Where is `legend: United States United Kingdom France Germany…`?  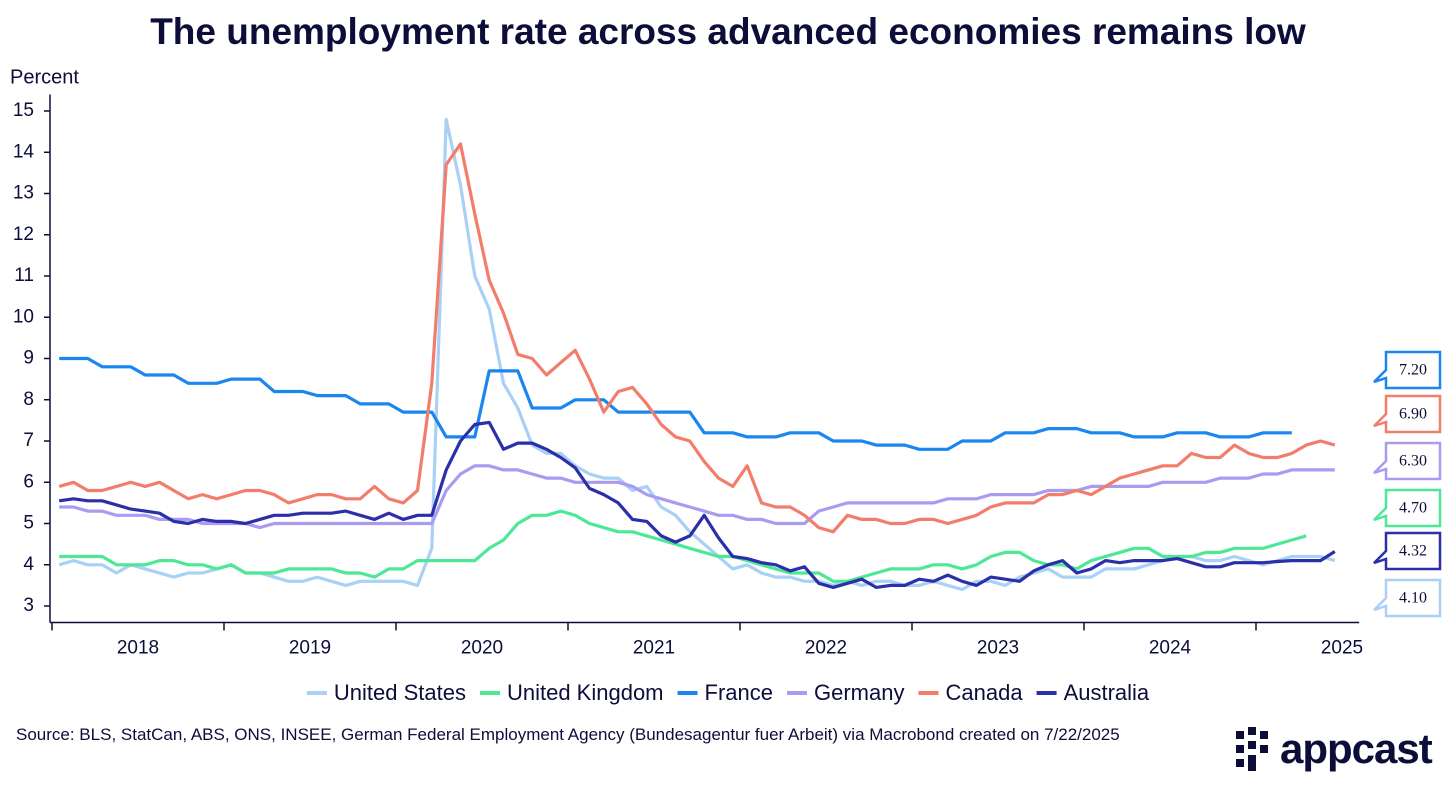
legend: United States United Kingdom France Germany… is located at coordinates (728, 692).